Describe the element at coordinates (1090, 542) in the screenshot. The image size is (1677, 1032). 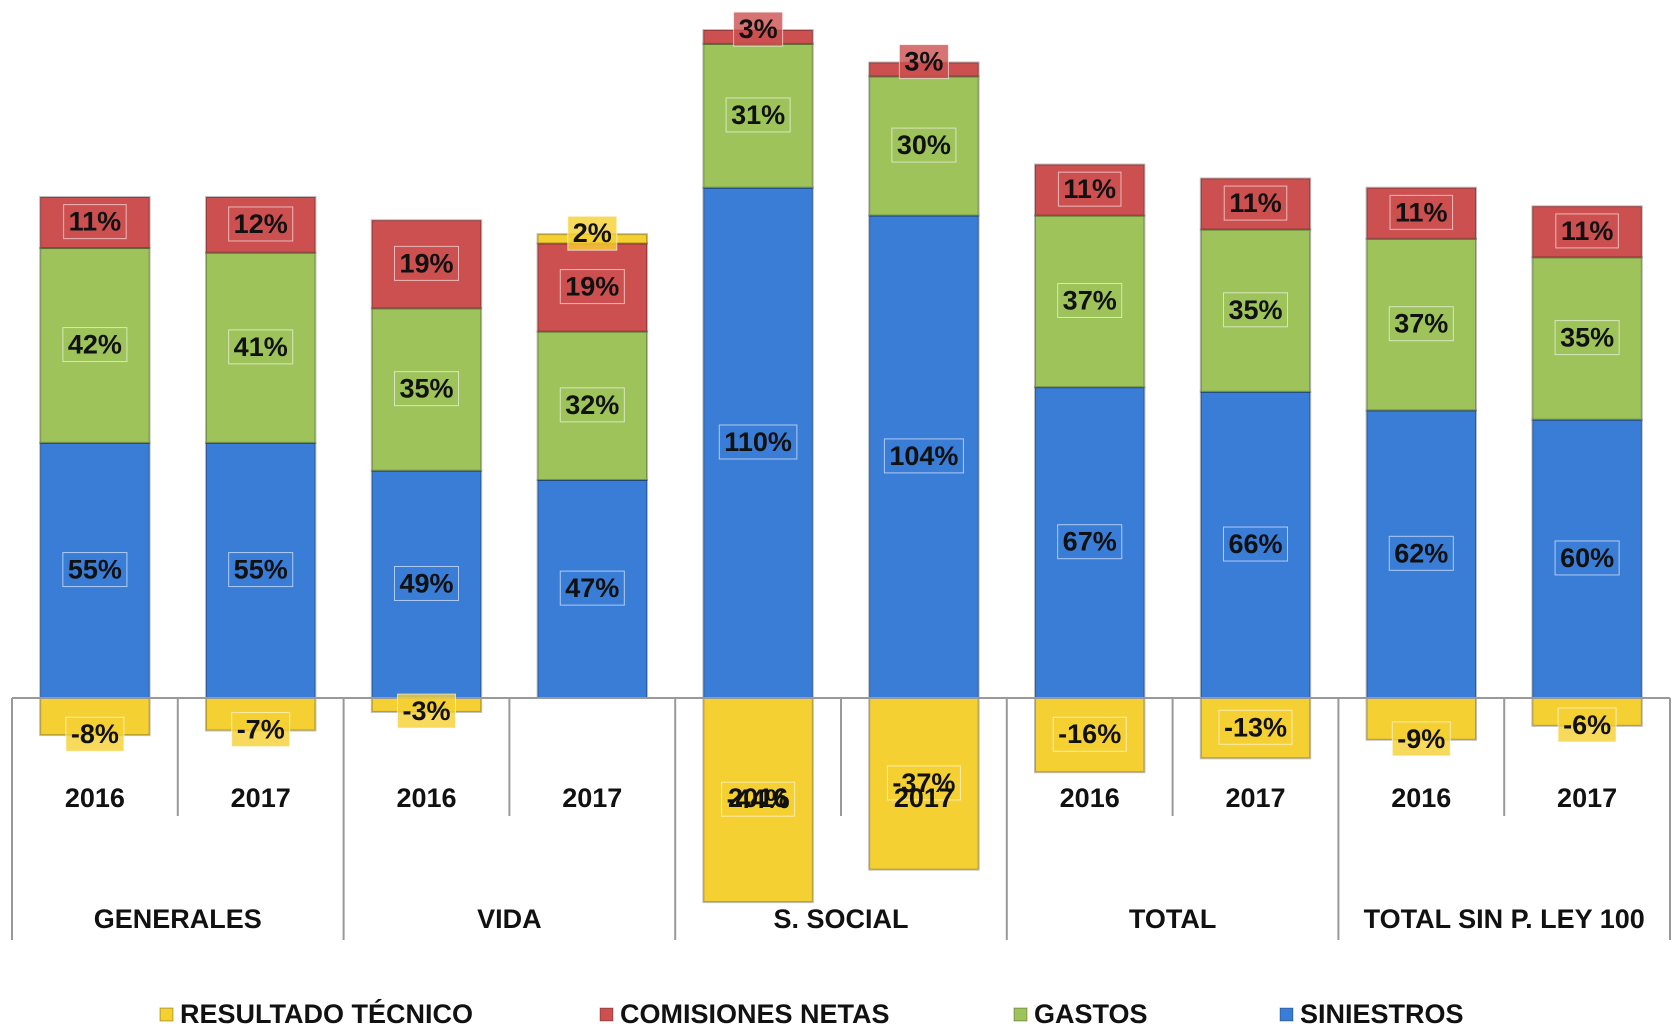
I see `value-label: 67%` at that location.